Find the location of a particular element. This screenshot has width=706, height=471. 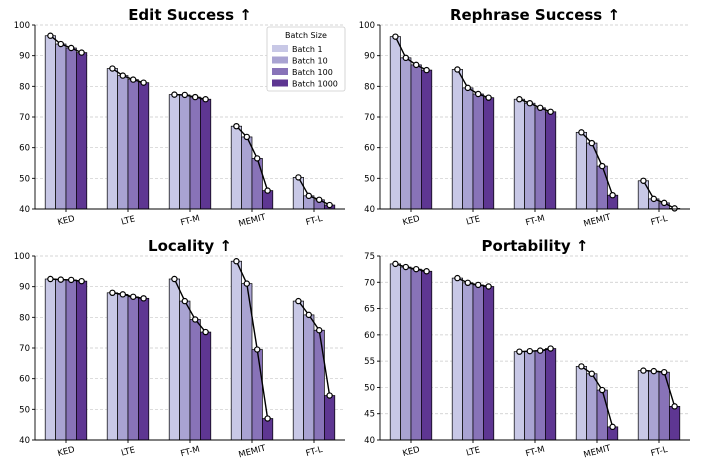

y-tick-label: 40 is located at coordinates (369, 210).